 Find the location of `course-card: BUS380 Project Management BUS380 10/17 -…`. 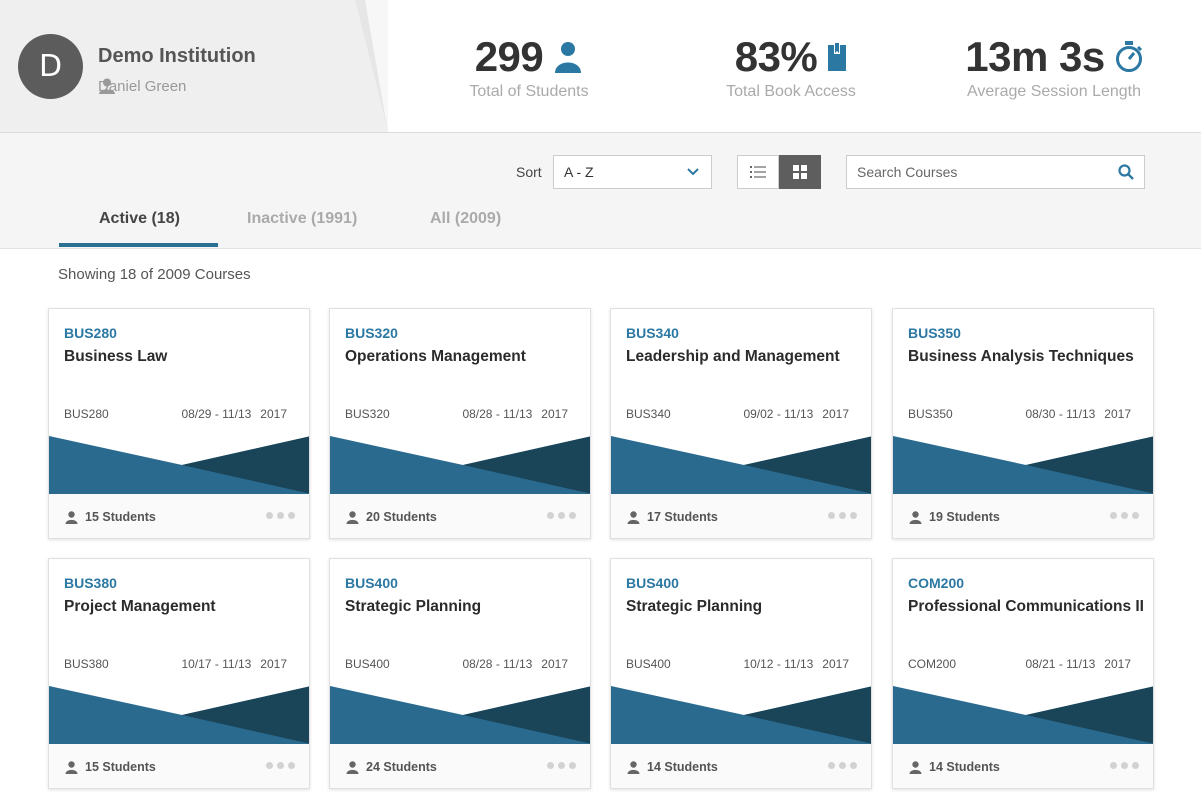

course-card: BUS380 Project Management BUS380 10/17 -… is located at coordinates (179, 673).